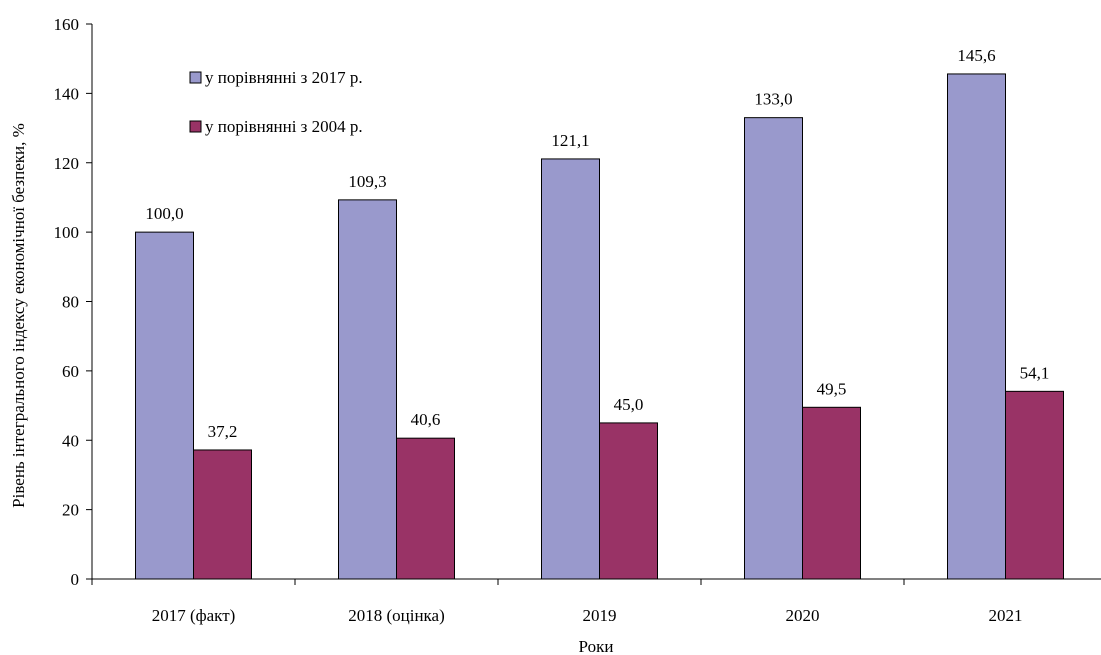 The width and height of the screenshot is (1101, 655). Describe the element at coordinates (70, 371) in the screenshot. I see `y-tick-label: 60` at that location.